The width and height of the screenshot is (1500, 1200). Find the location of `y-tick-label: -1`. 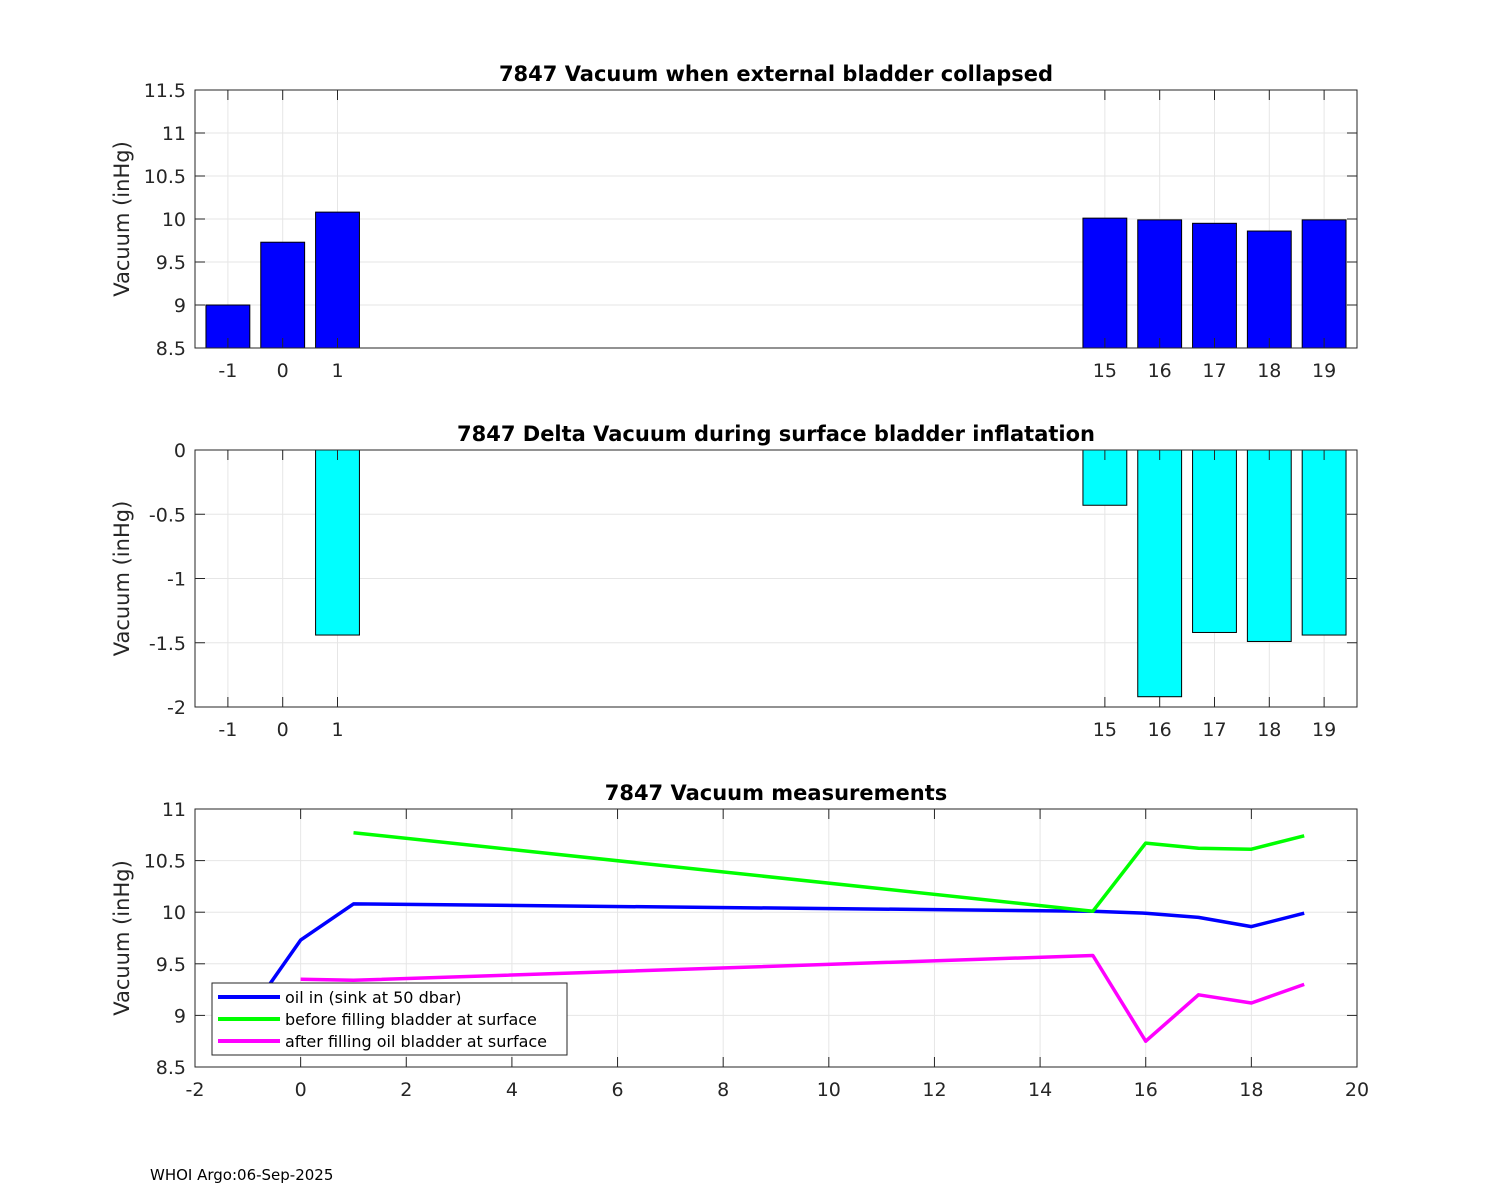

y-tick-label: -1 is located at coordinates (176, 580).